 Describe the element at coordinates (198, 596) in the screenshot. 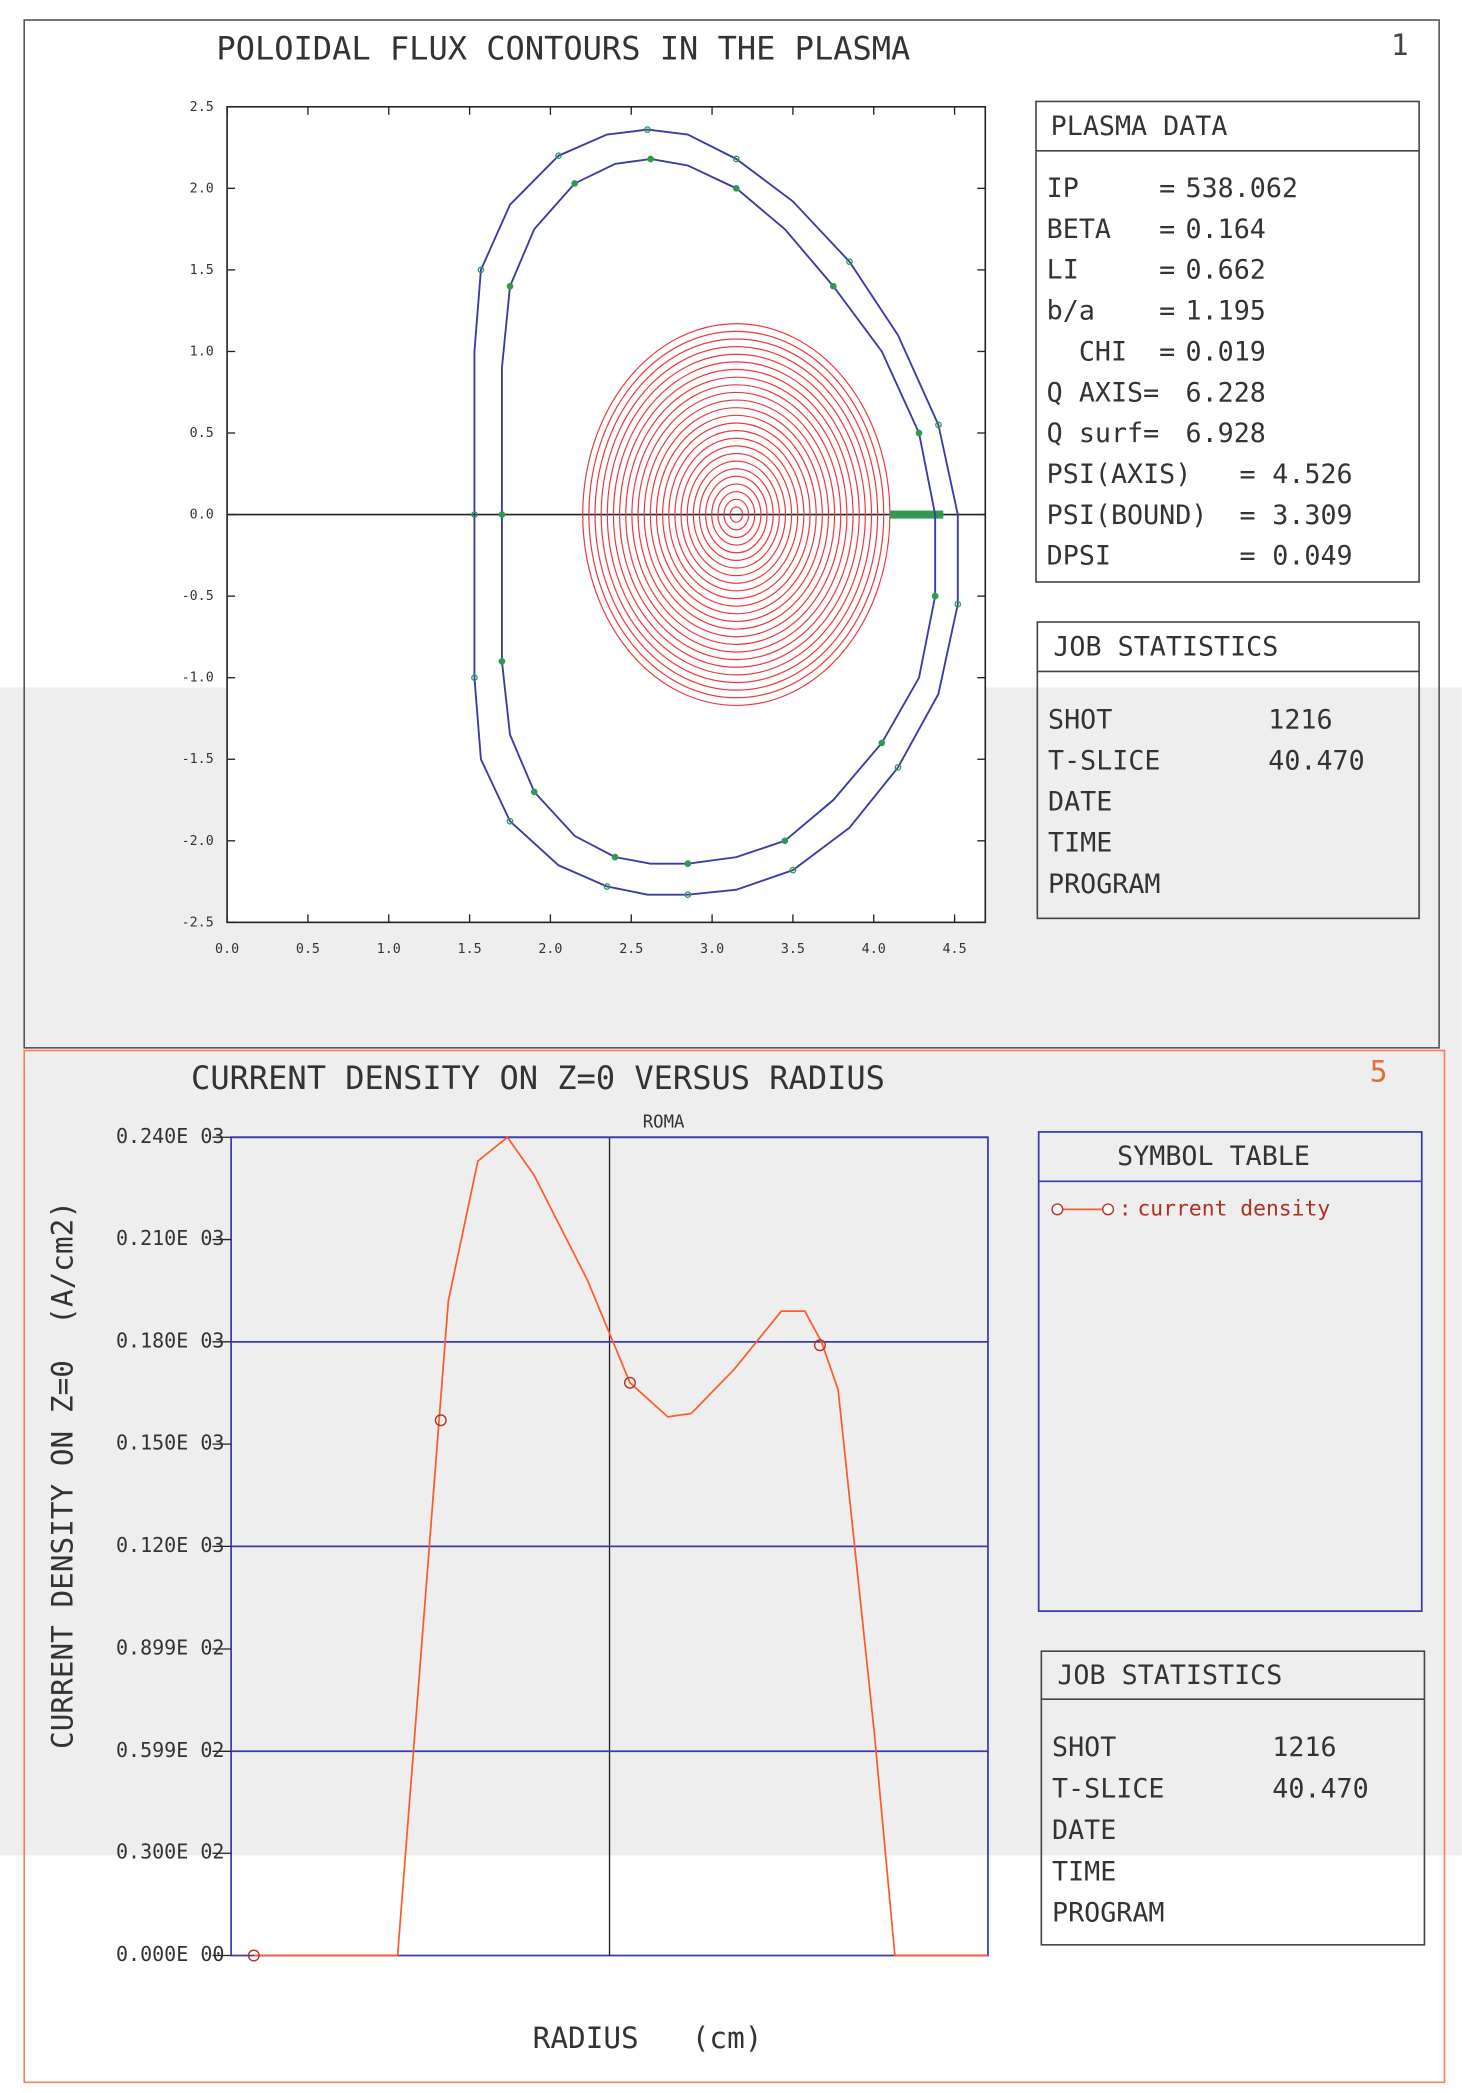

I see `y-tick-label: -0.5` at that location.